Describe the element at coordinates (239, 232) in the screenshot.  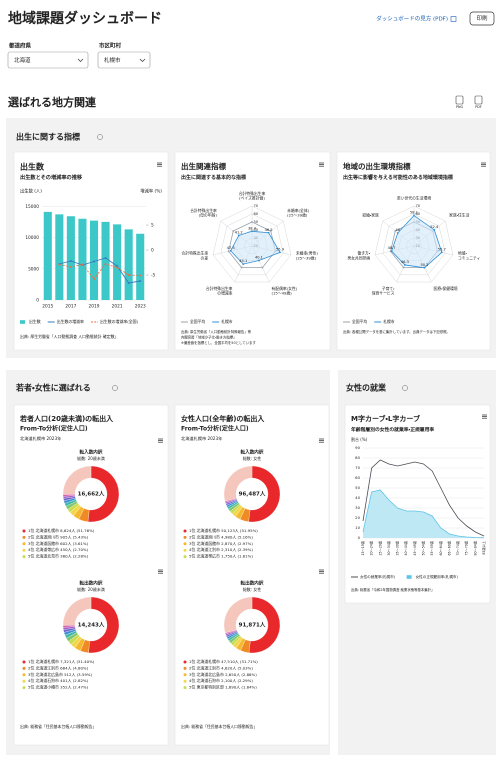
I see `data-label: 41.2` at that location.